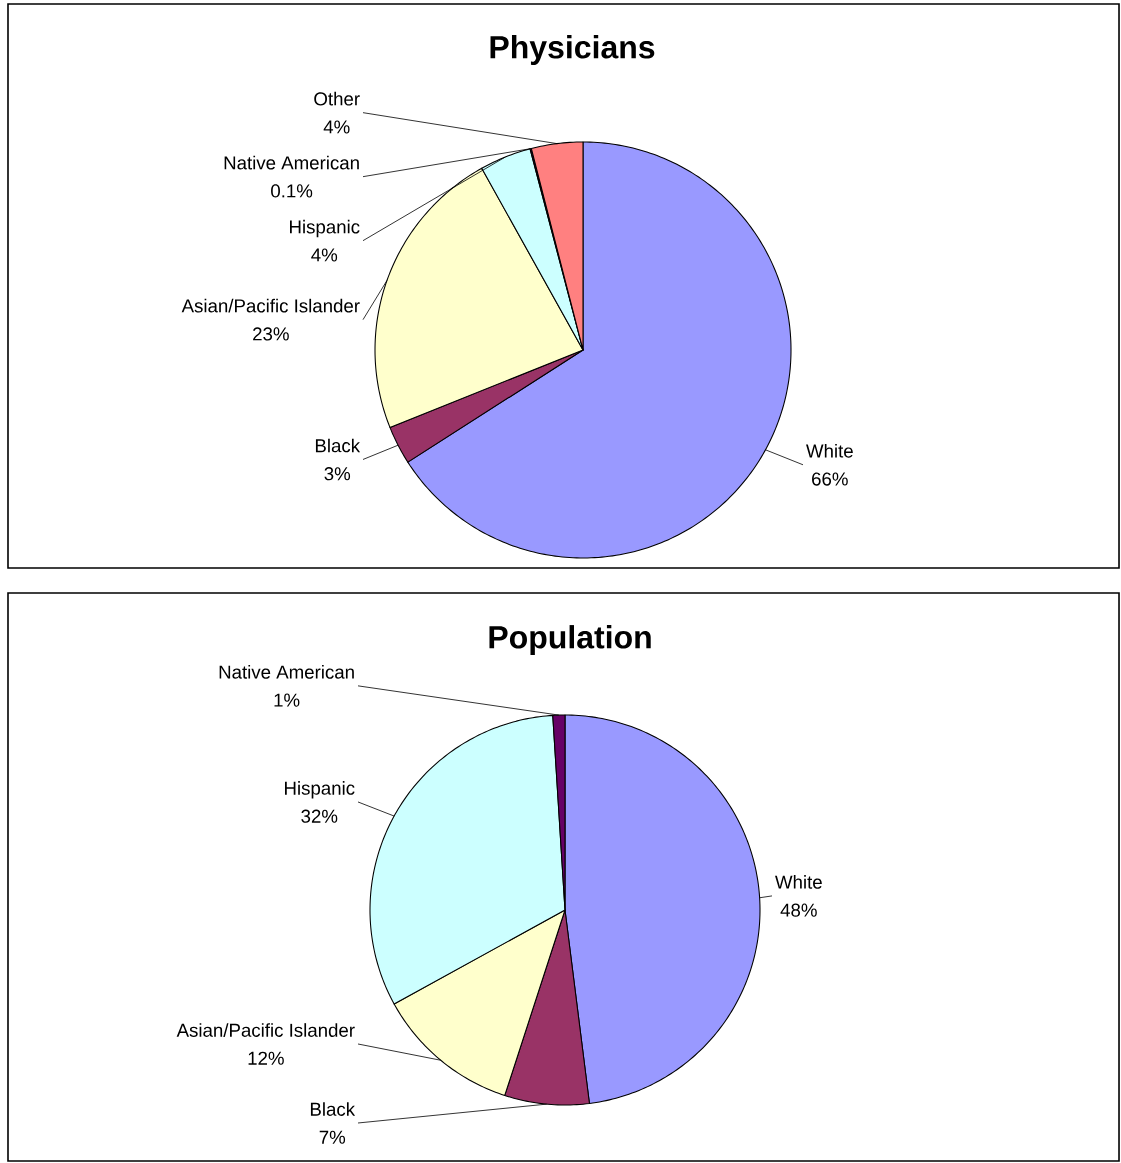 Image resolution: width=1121 pixels, height=1163 pixels. Describe the element at coordinates (271, 334) in the screenshot. I see `data-label: 23%` at that location.